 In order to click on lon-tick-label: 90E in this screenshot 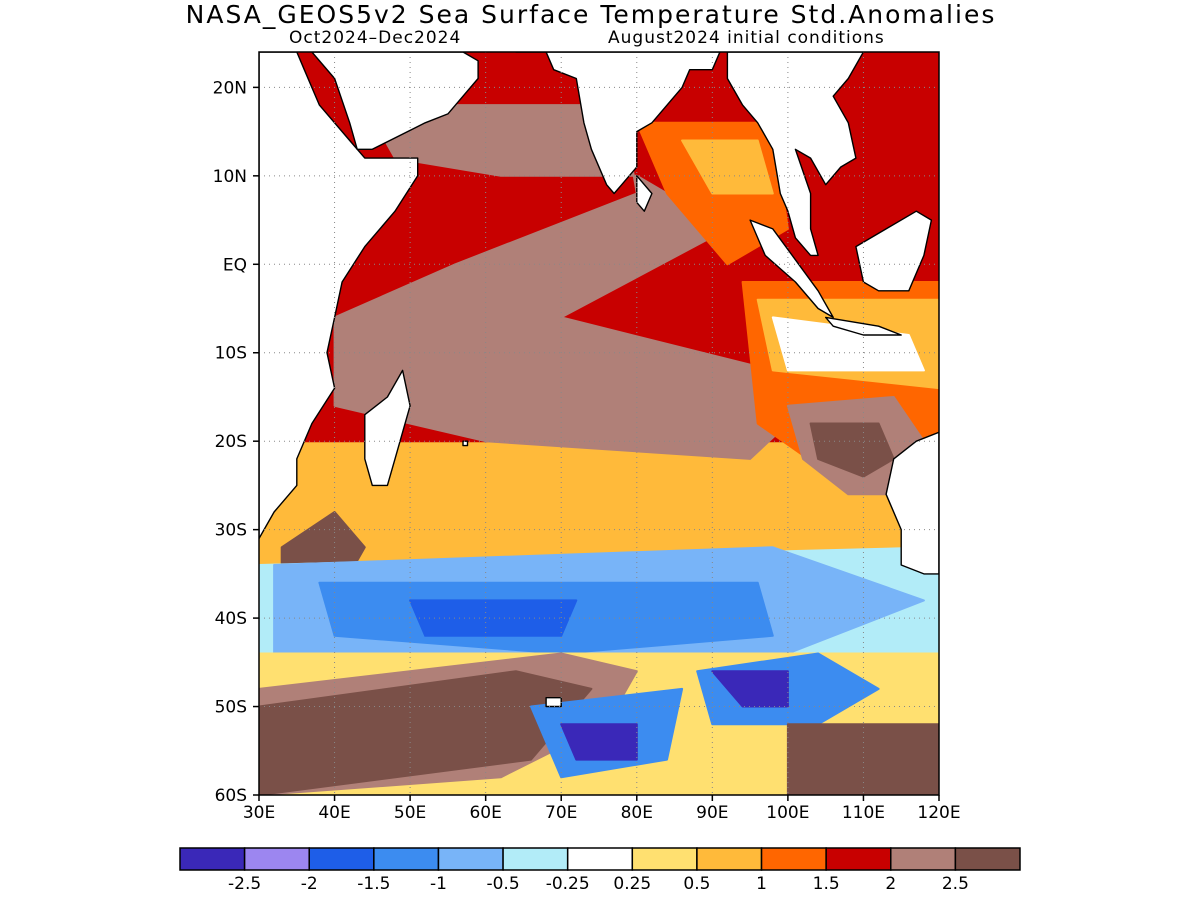, I will do `click(712, 813)`.